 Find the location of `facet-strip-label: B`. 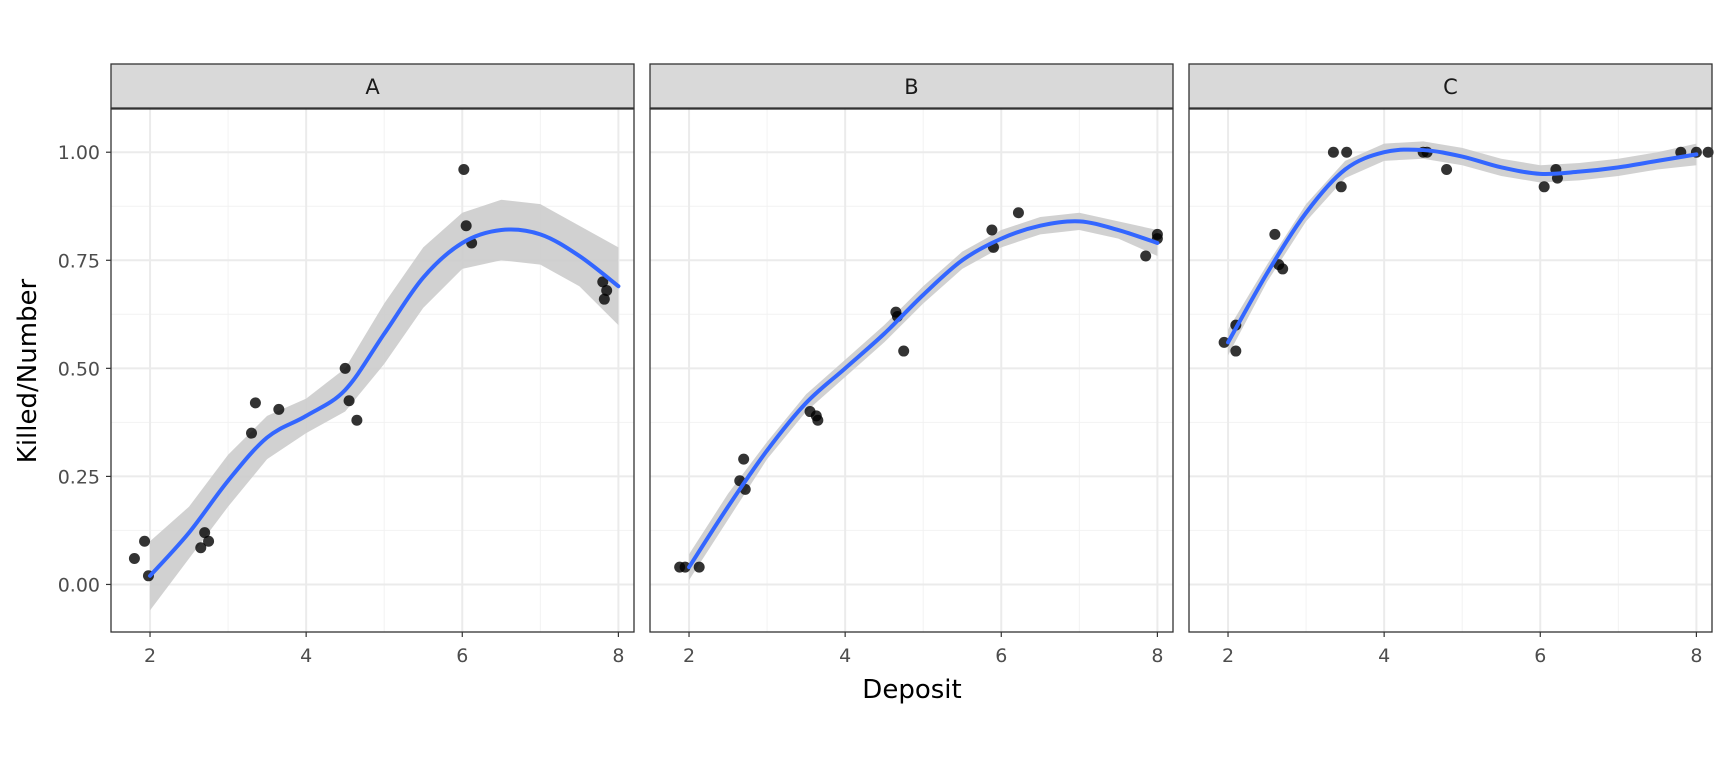

facet-strip-label: B is located at coordinates (911, 87).